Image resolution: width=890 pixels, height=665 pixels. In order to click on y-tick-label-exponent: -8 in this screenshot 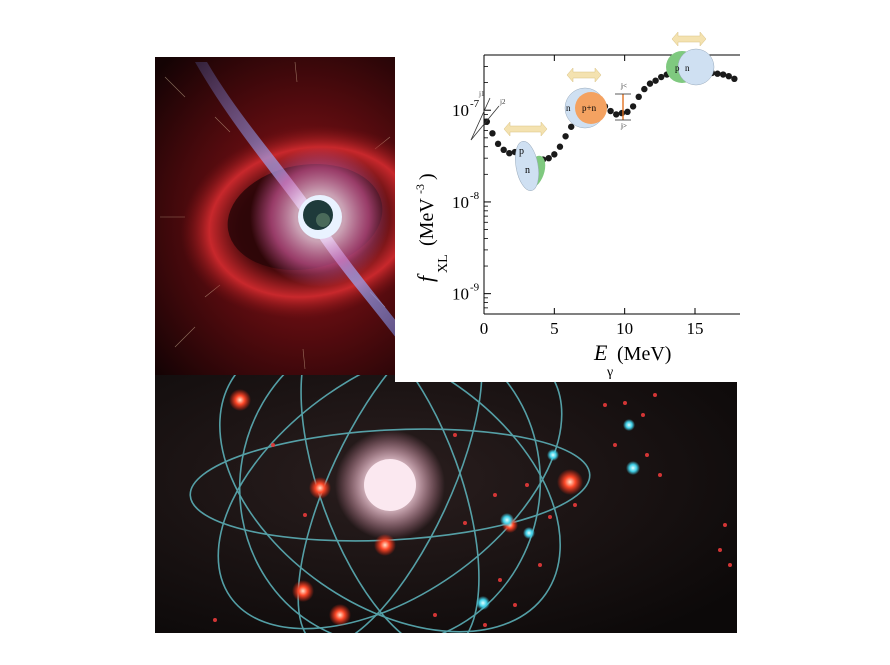, I will do `click(475, 196)`.